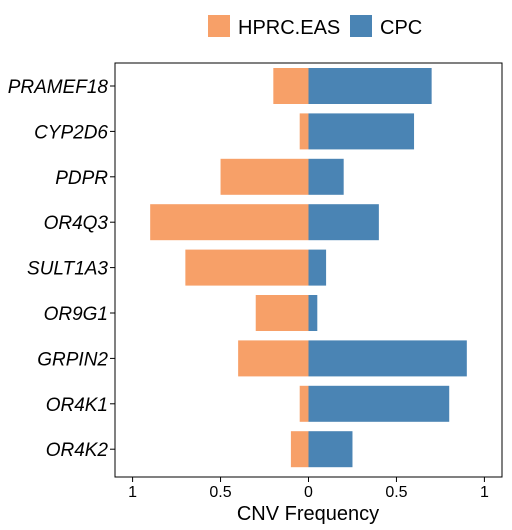 This screenshot has width=512, height=530. What do you see at coordinates (72, 359) in the screenshot?
I see `y-tick-label-grpin2: GRPIN2` at bounding box center [72, 359].